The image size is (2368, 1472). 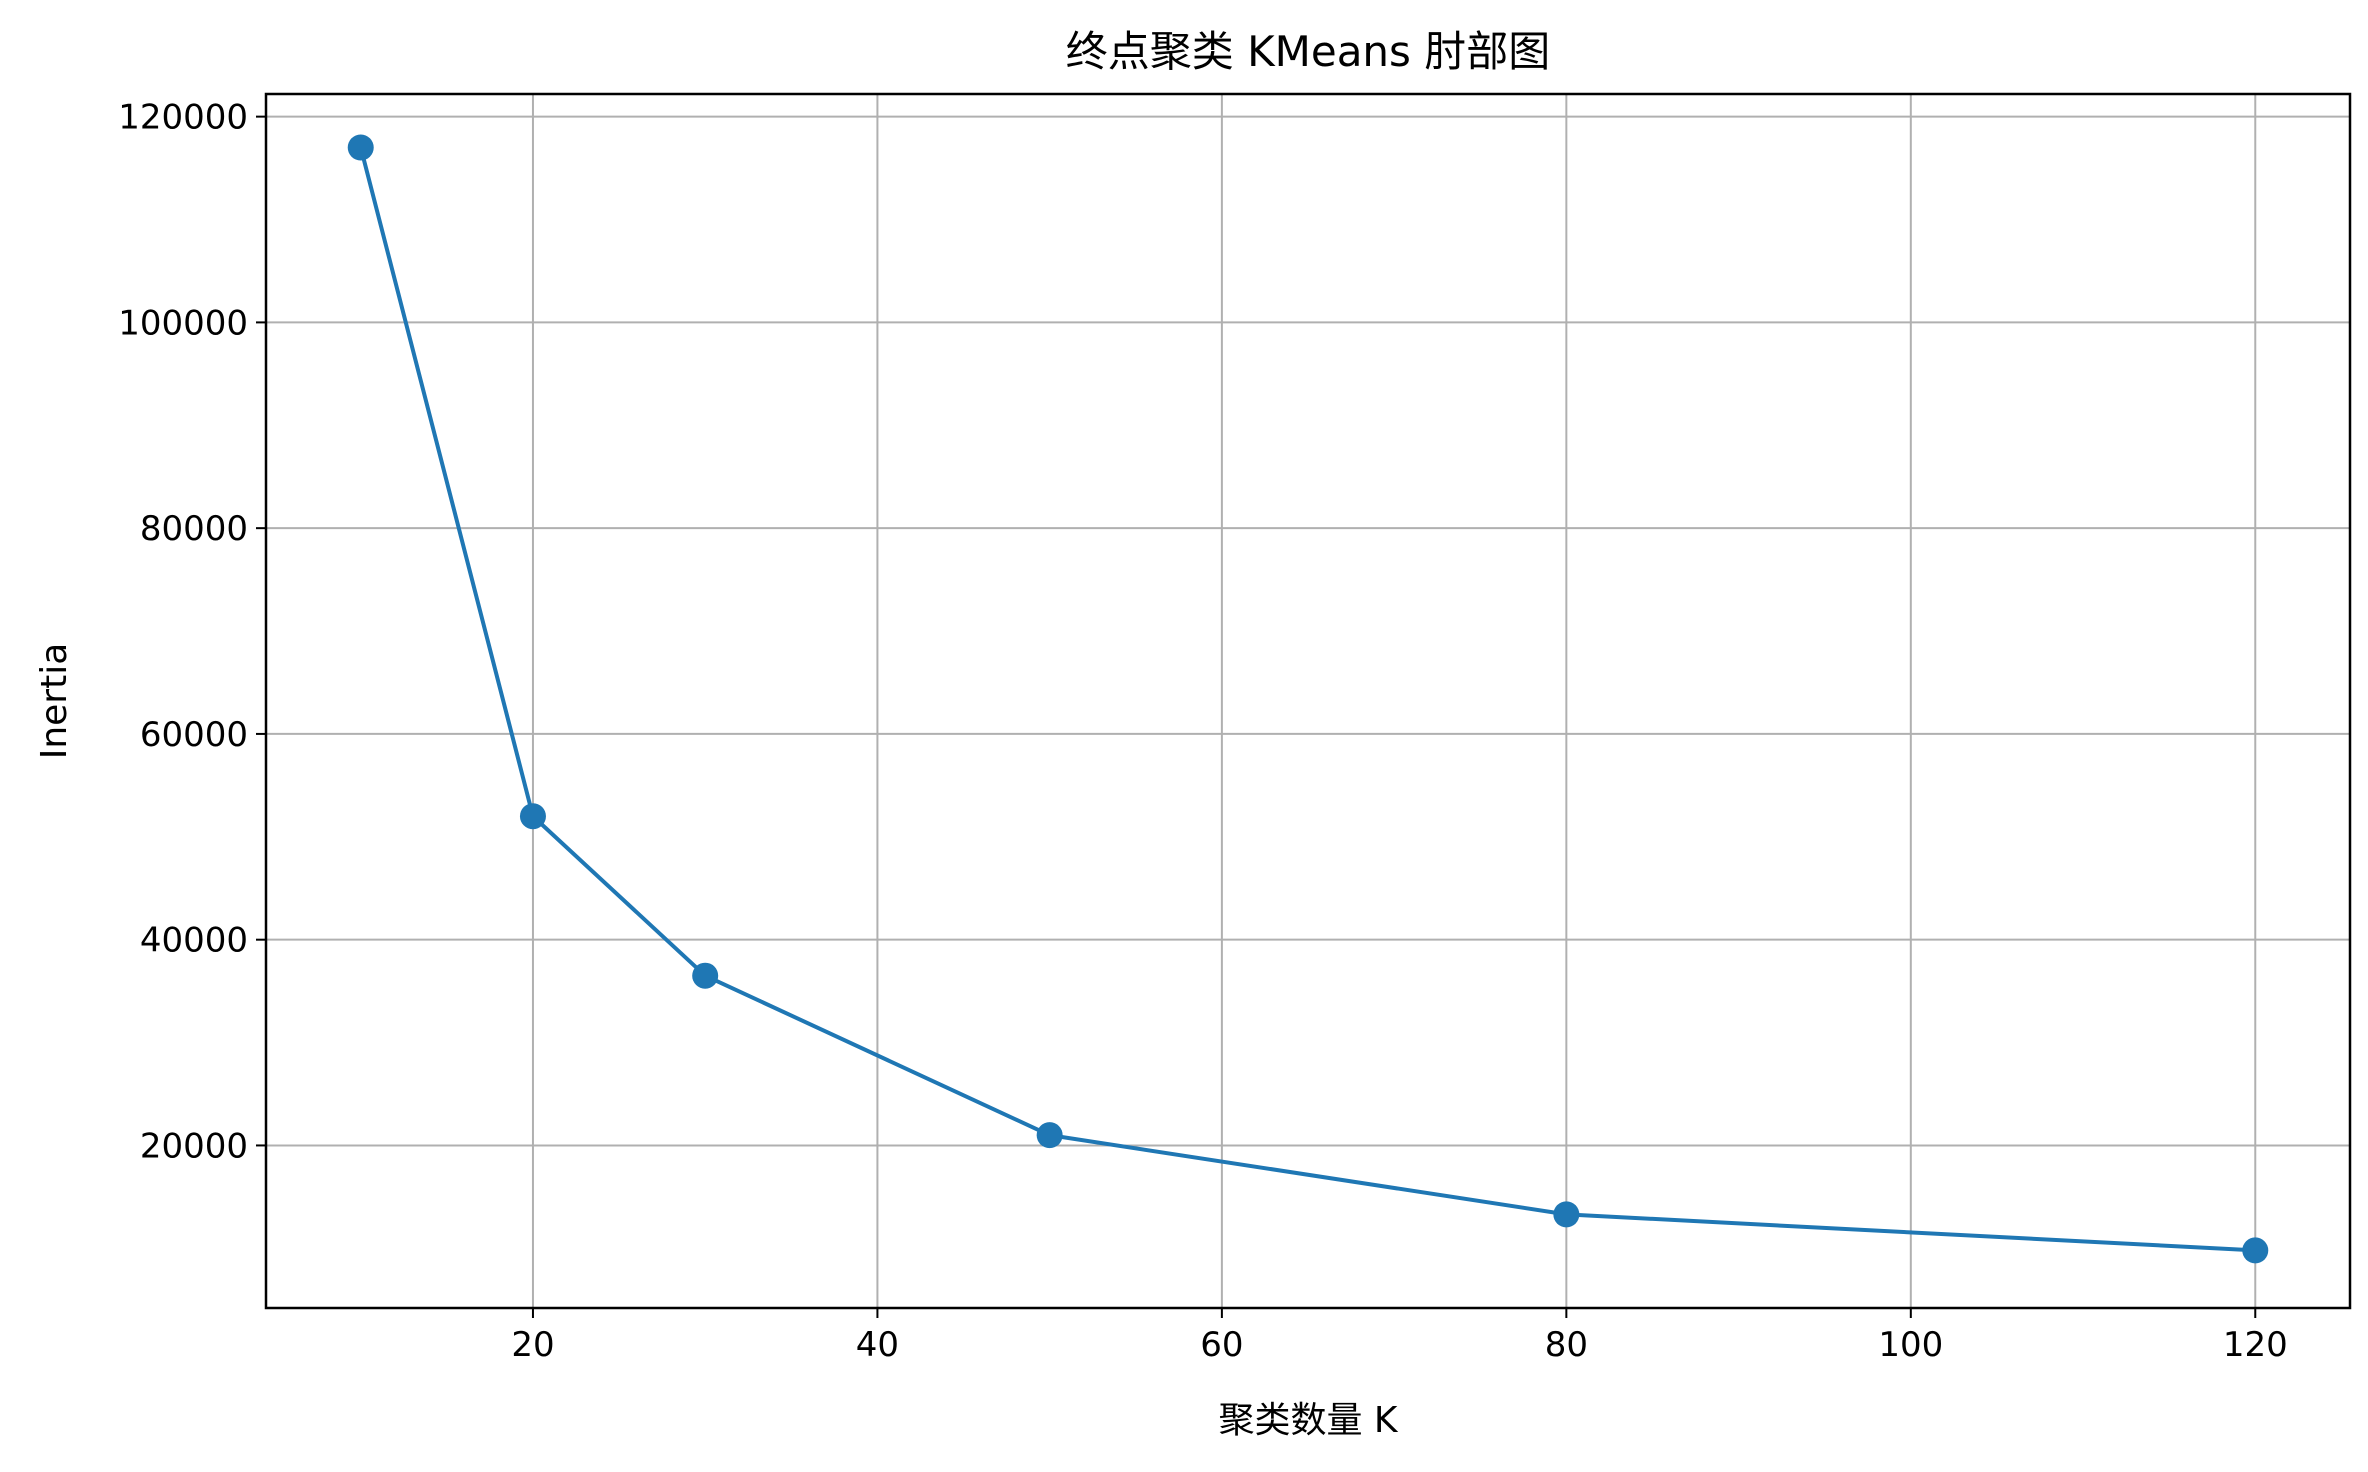 I want to click on y-tick-label: 60000, so click(x=194, y=735).